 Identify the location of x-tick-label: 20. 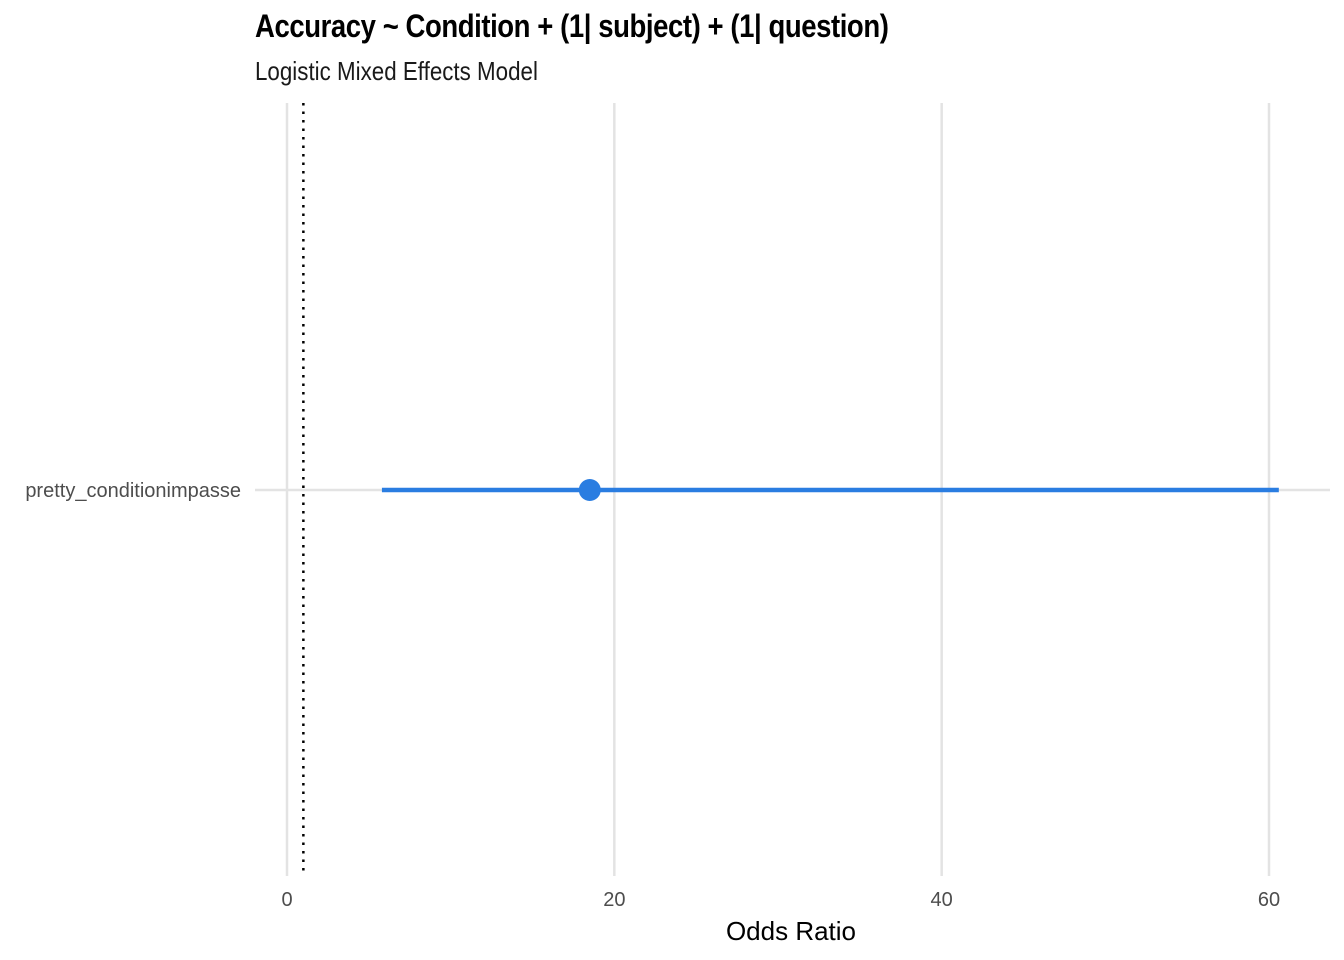
(614, 900).